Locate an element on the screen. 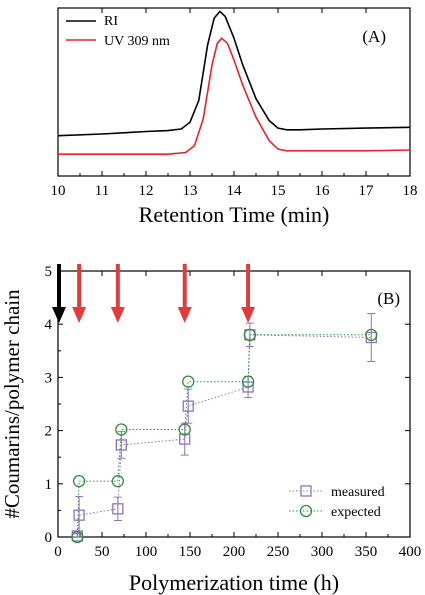  legend-measured-marker is located at coordinates (306, 491).